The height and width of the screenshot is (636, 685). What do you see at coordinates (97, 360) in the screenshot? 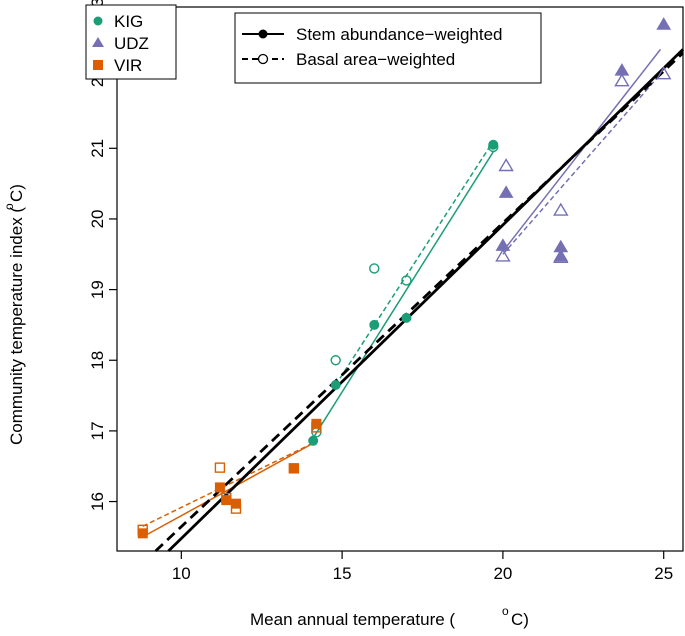
I see `y-tick-label-18: 18` at bounding box center [97, 360].